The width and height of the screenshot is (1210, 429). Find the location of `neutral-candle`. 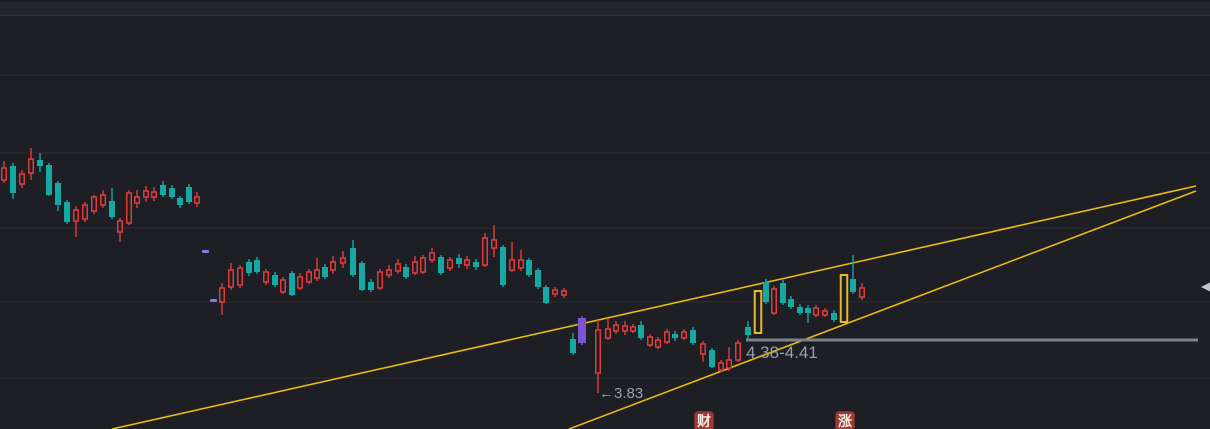

neutral-candle is located at coordinates (582, 330).